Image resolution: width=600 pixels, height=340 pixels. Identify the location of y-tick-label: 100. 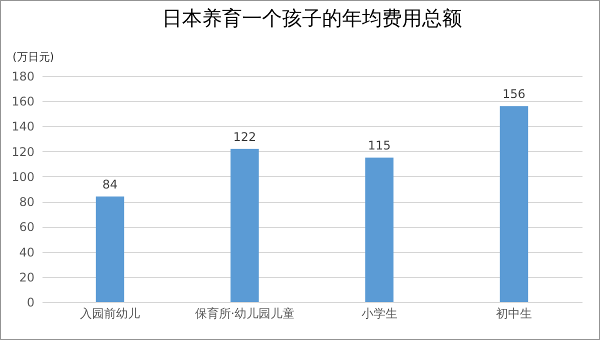
(23, 177).